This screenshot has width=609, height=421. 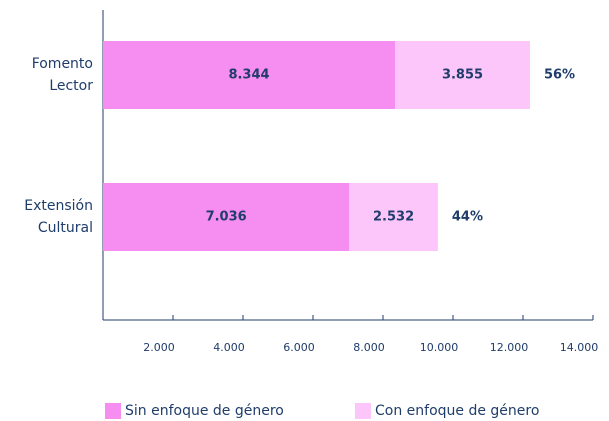 I want to click on value-label: 7.036, so click(x=226, y=217).